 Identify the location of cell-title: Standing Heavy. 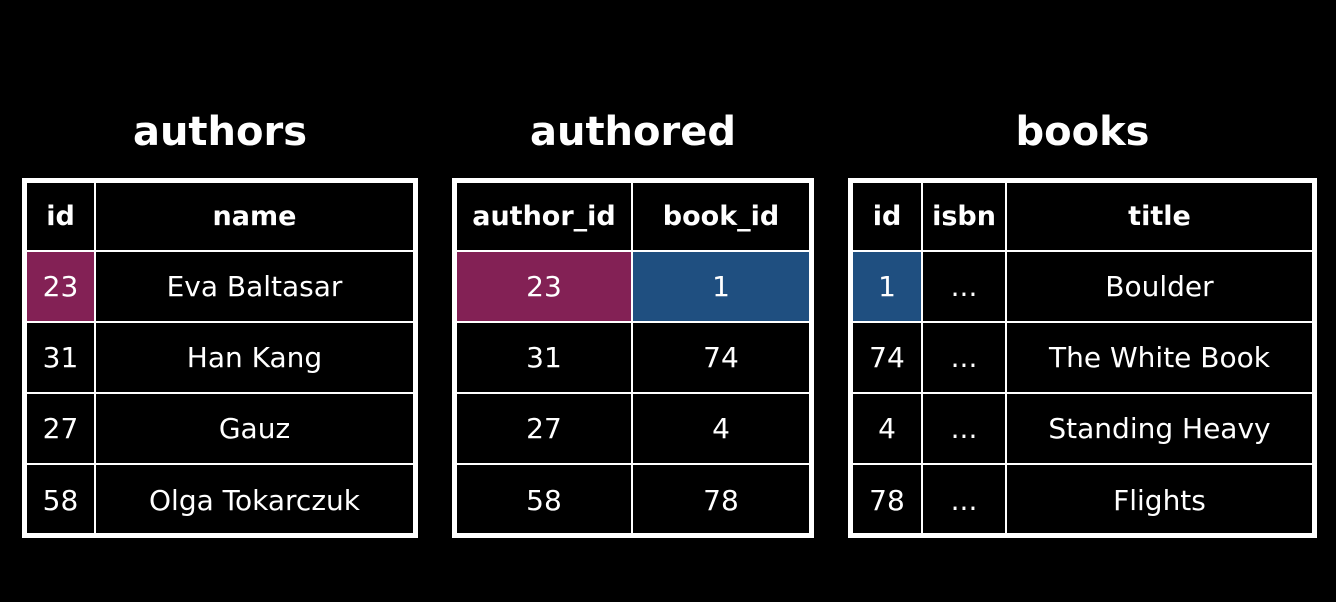
(1158, 428).